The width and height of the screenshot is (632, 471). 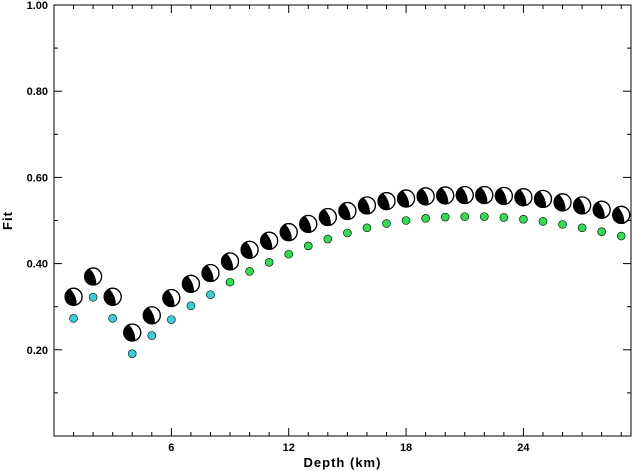 What do you see at coordinates (289, 448) in the screenshot?
I see `x-tick-label: 12` at bounding box center [289, 448].